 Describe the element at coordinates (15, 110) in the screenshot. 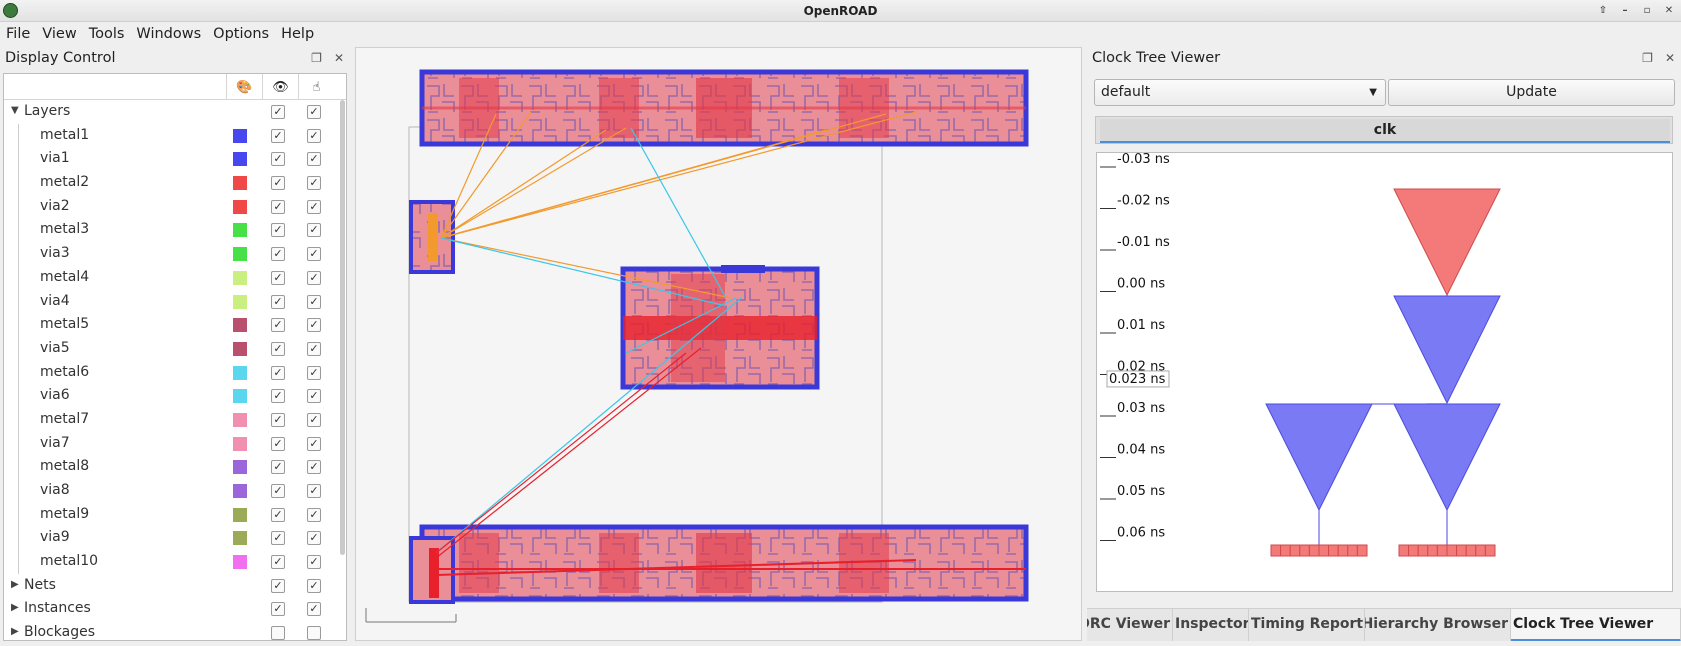

I see `chevron-down-icon: ▼` at that location.